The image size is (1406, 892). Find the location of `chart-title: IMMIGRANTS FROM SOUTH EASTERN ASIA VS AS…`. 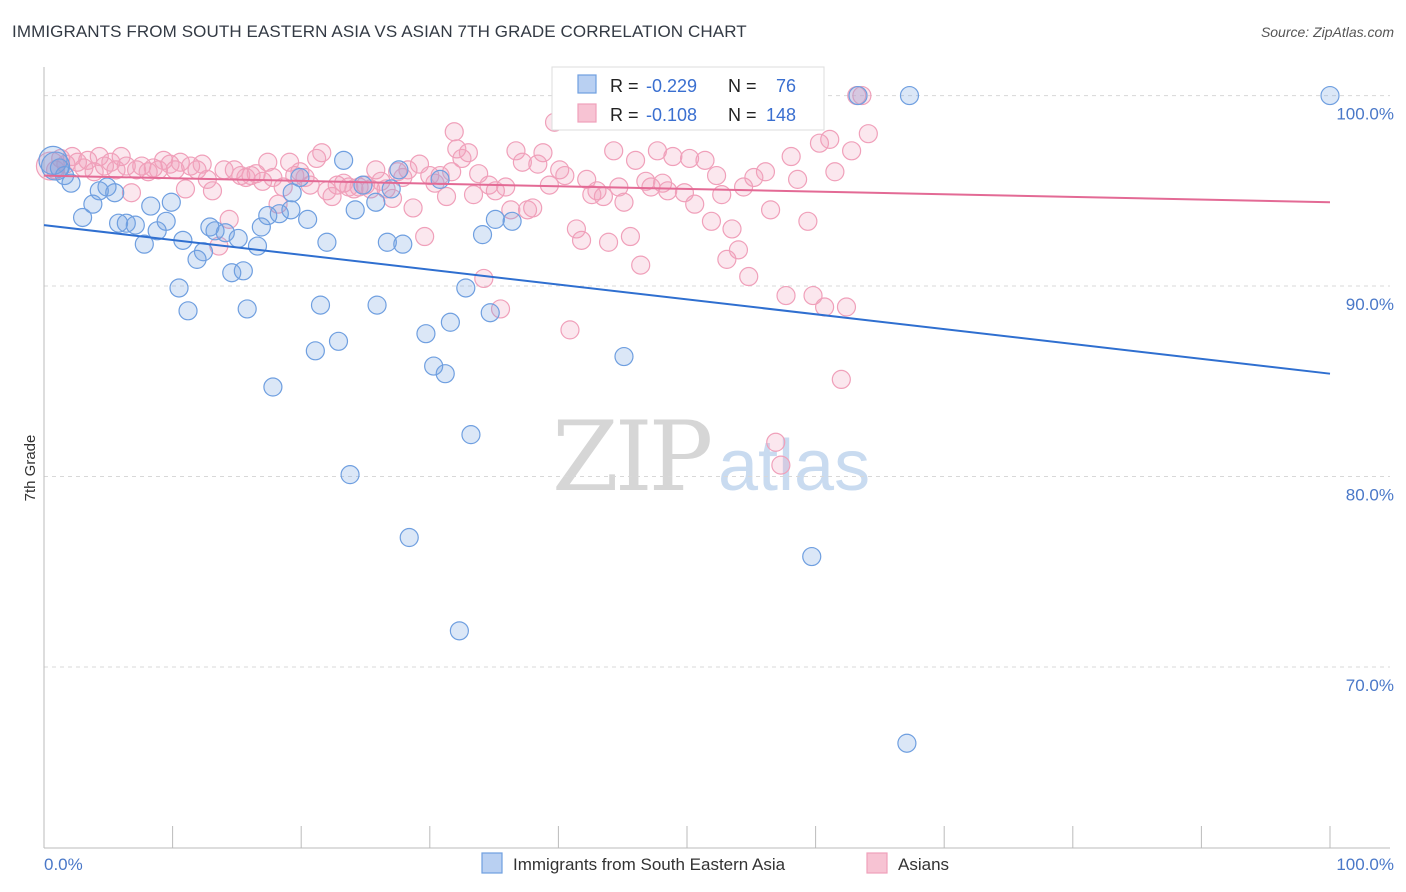

chart-title: IMMIGRANTS FROM SOUTH EASTERN ASIA VS AS… is located at coordinates (379, 31).